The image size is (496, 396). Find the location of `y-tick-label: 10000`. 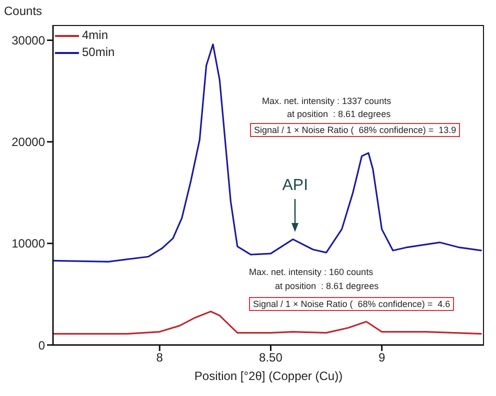

y-tick-label: 10000 is located at coordinates (29, 243).